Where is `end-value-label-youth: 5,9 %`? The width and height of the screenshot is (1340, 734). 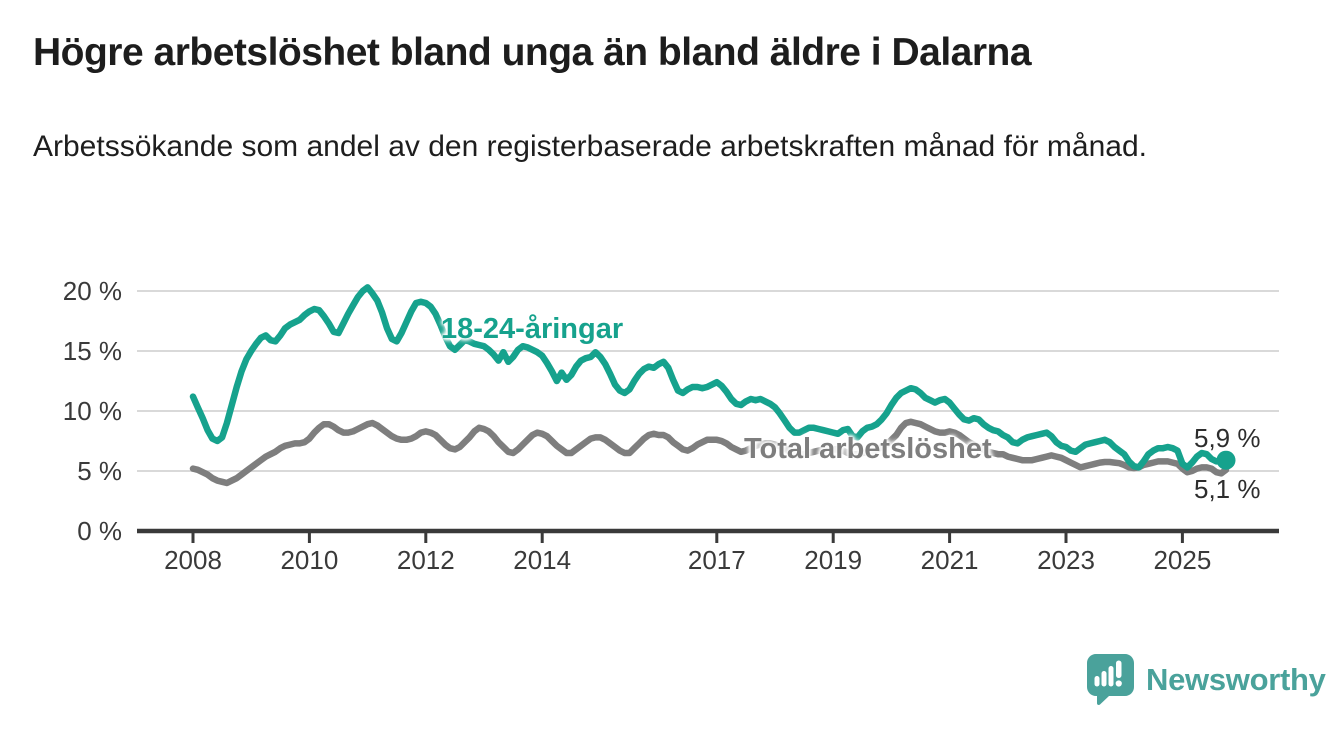
end-value-label-youth: 5,9 % is located at coordinates (1227, 438).